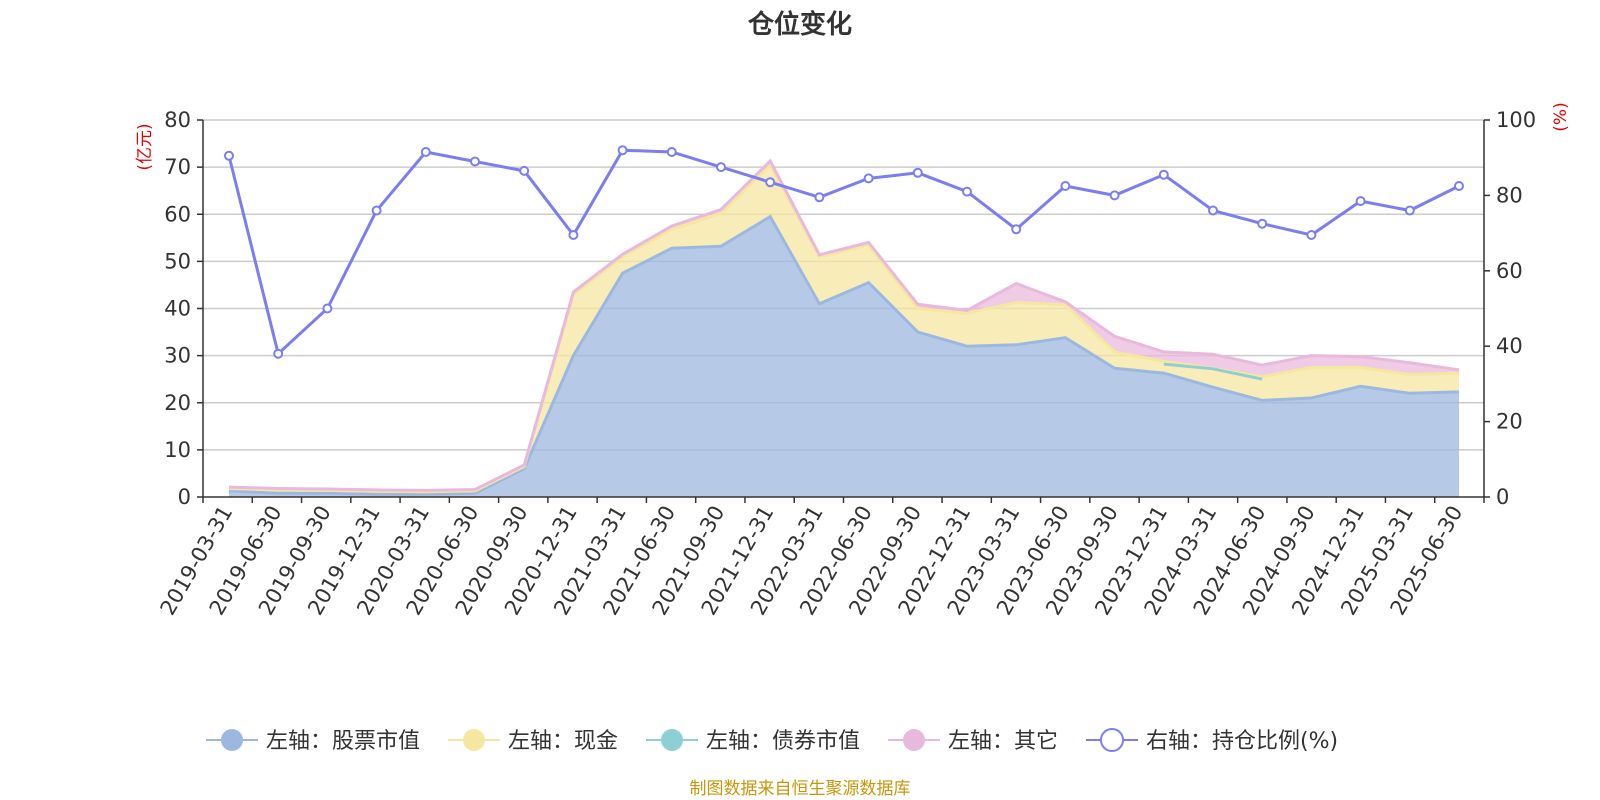  I want to click on legend-label: 左轴：债券市值, so click(783, 741).